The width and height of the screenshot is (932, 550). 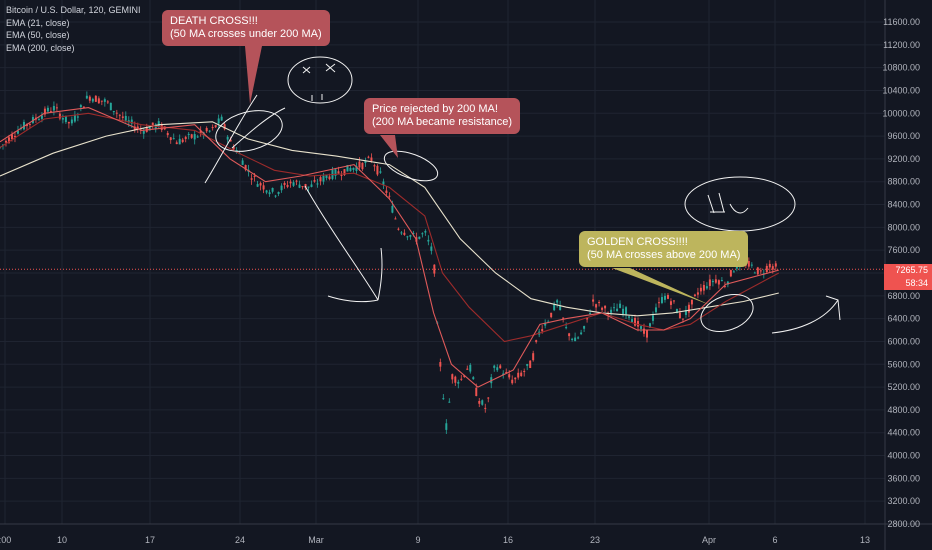 What do you see at coordinates (316, 540) in the screenshot?
I see `x-tick-label: Mar` at bounding box center [316, 540].